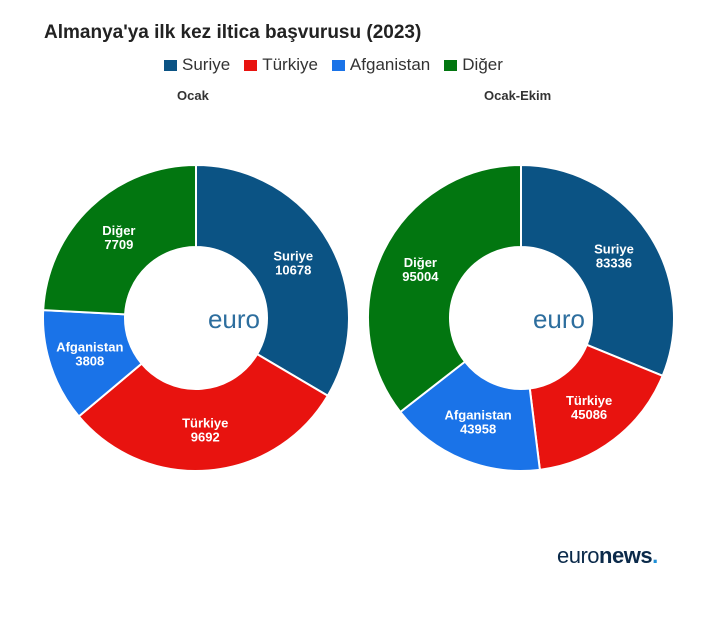 The width and height of the screenshot is (704, 619). Describe the element at coordinates (118, 244) in the screenshot. I see `slice-value-0-diger: 7709` at that location.